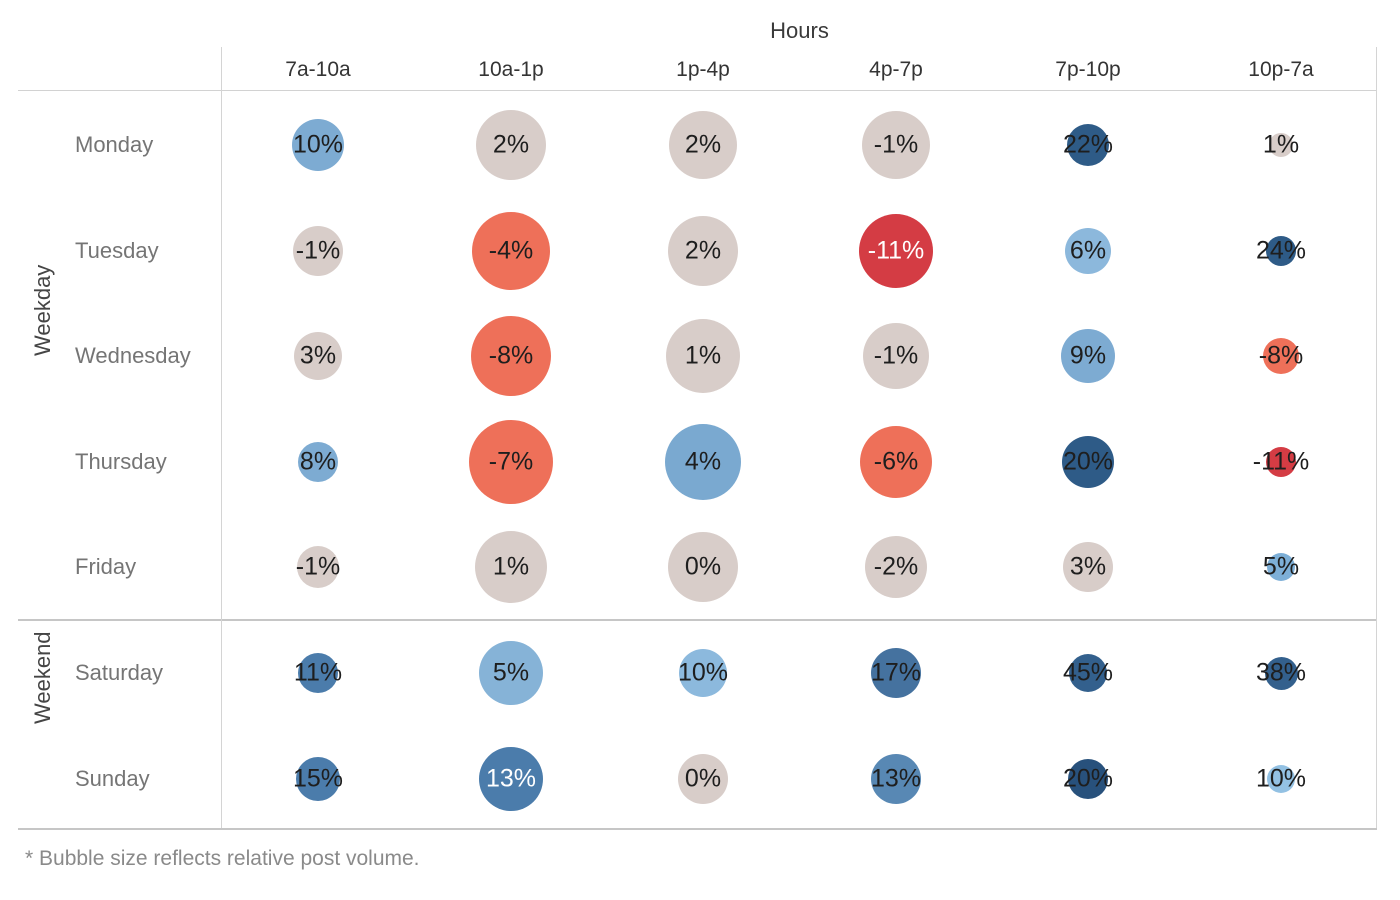  I want to click on bubble-value-label: 45%, so click(1088, 672).